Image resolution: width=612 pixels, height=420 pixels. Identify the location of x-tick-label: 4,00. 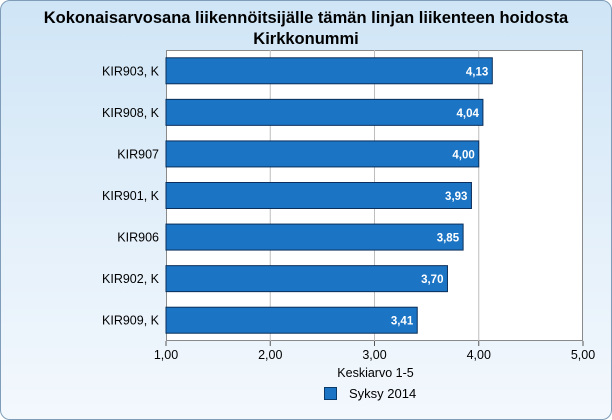
(479, 355).